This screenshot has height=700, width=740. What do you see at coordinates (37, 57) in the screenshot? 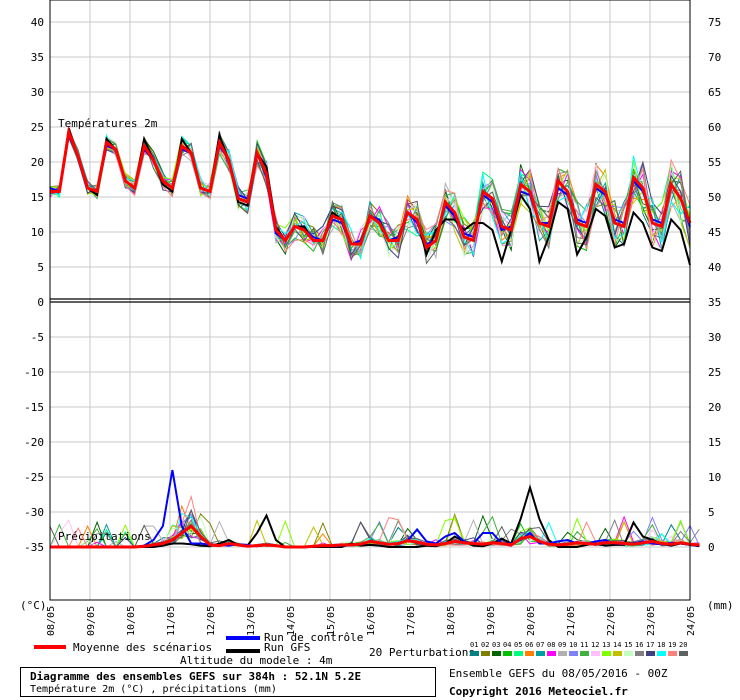
I see `left-tick-label: 35` at bounding box center [37, 57].